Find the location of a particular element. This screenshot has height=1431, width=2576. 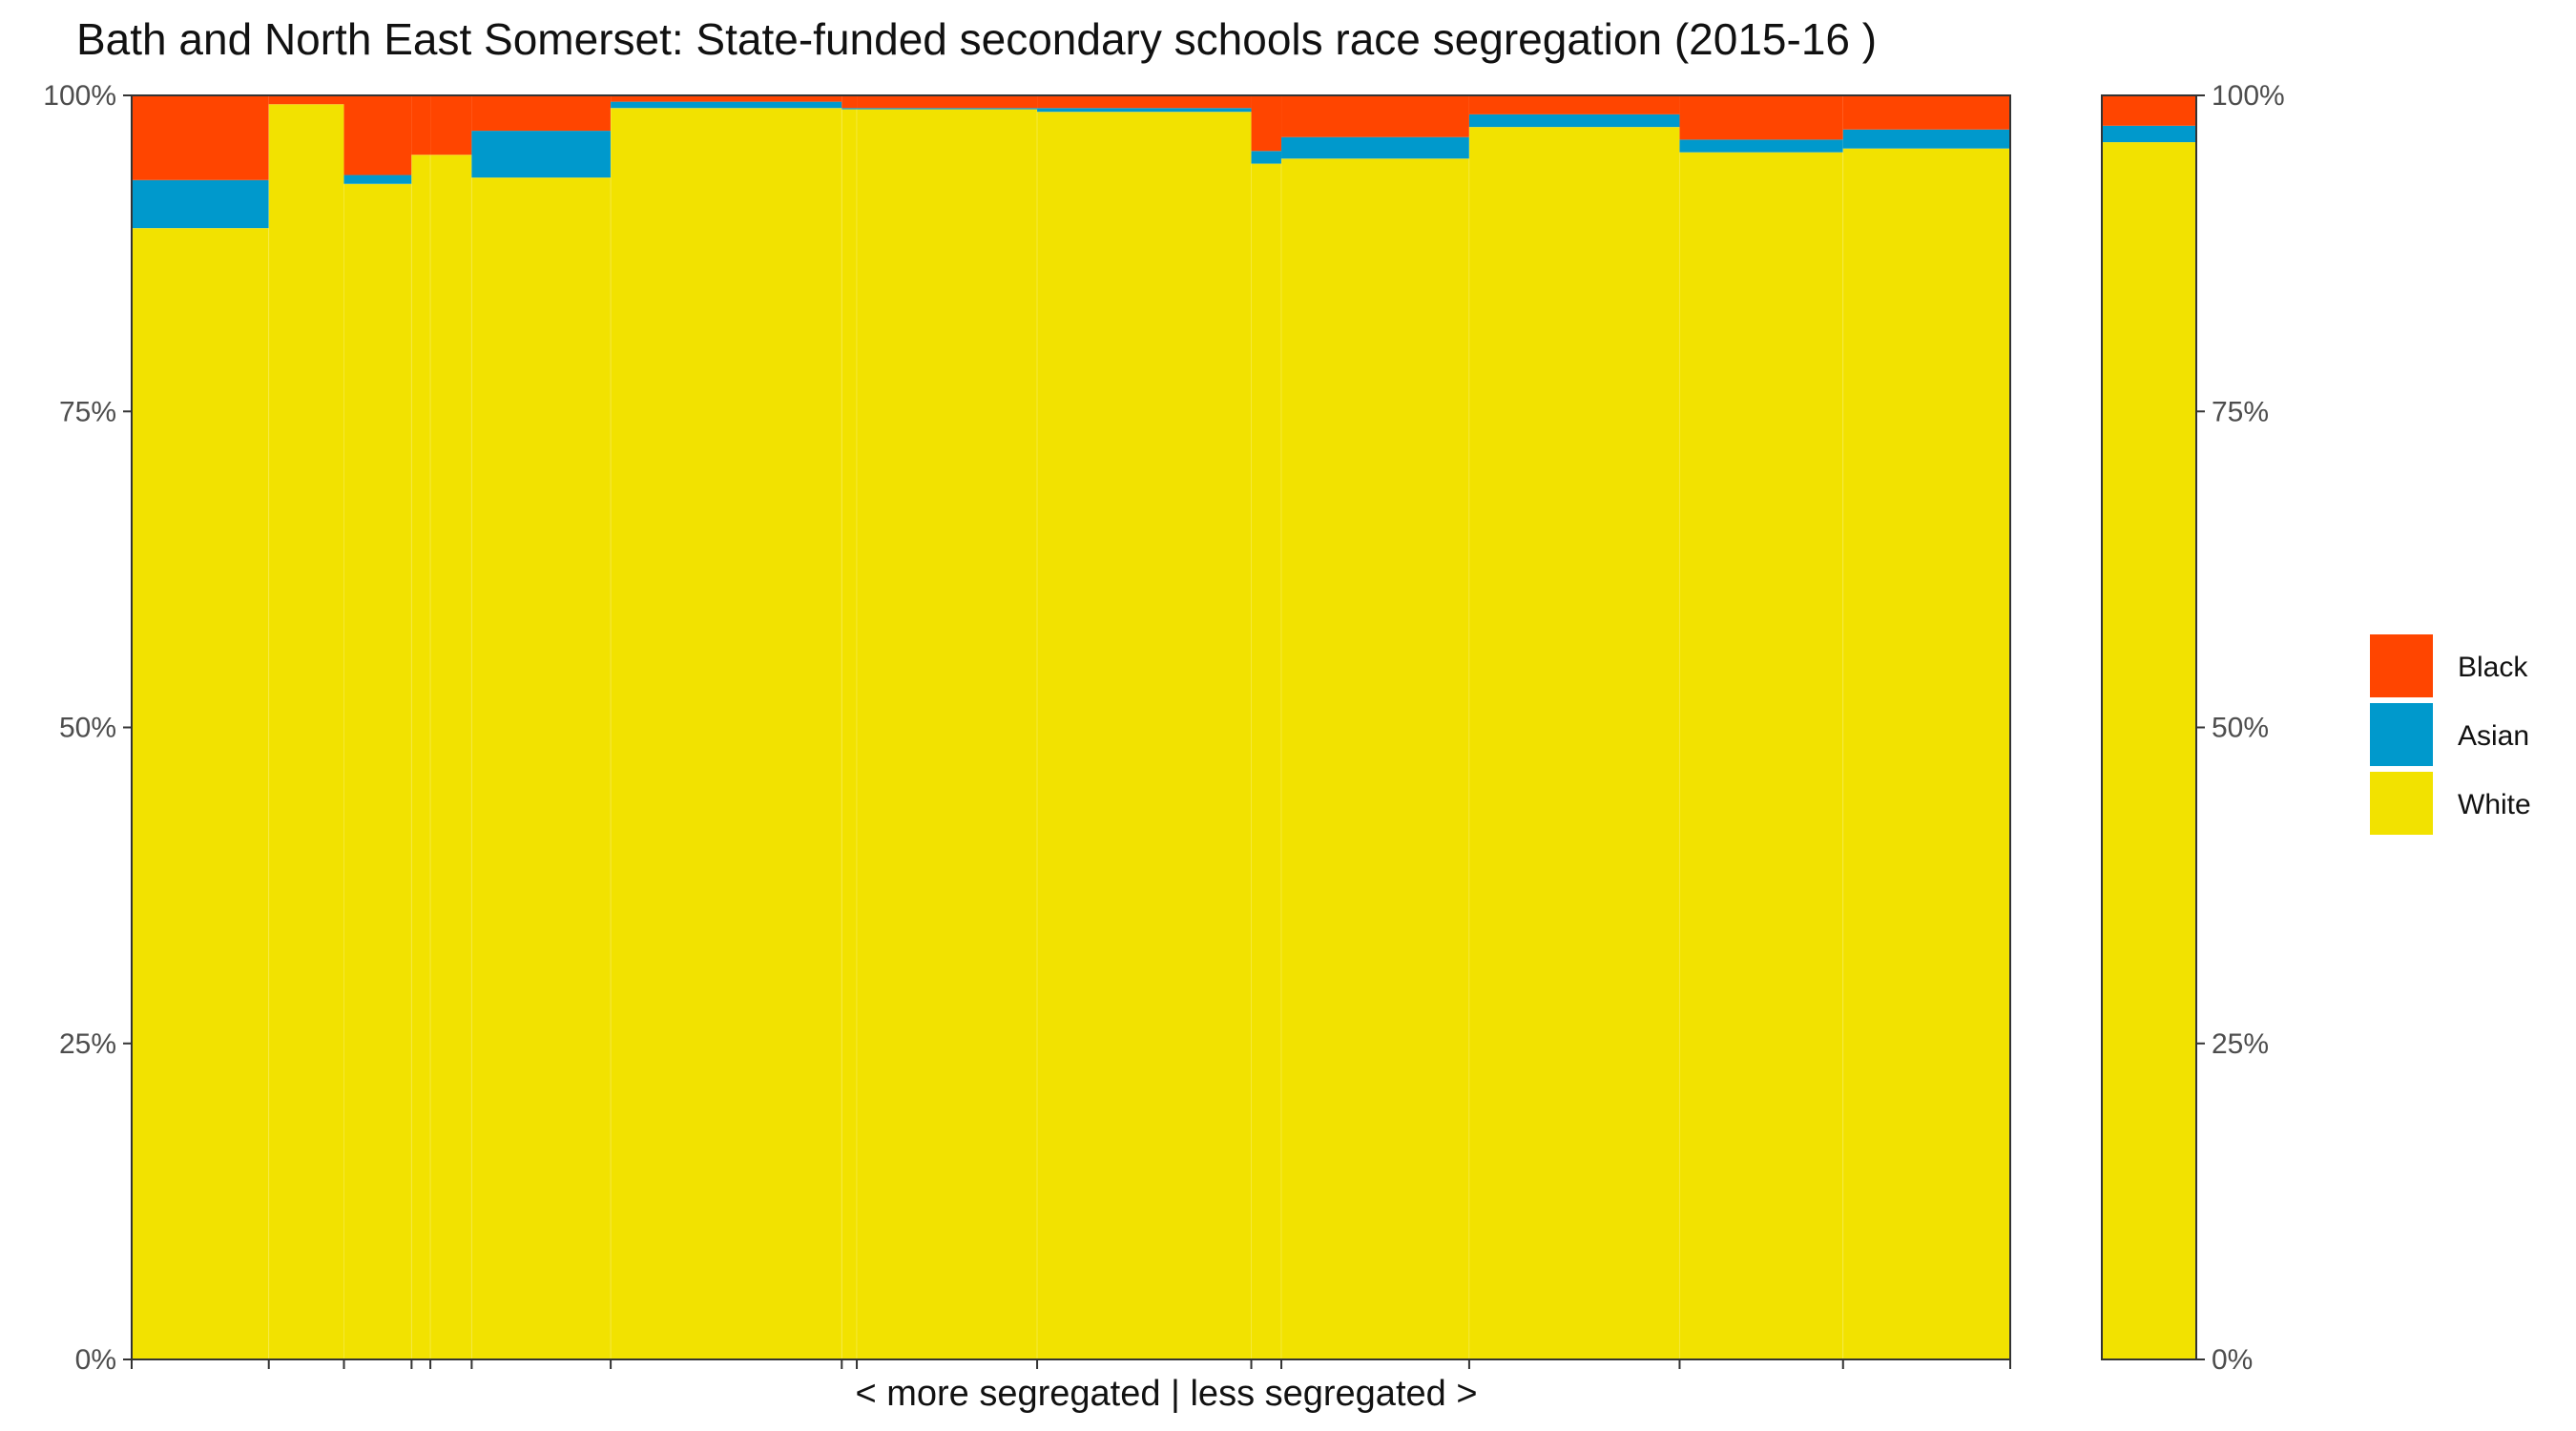

legend-swatch-white is located at coordinates (2401, 803).